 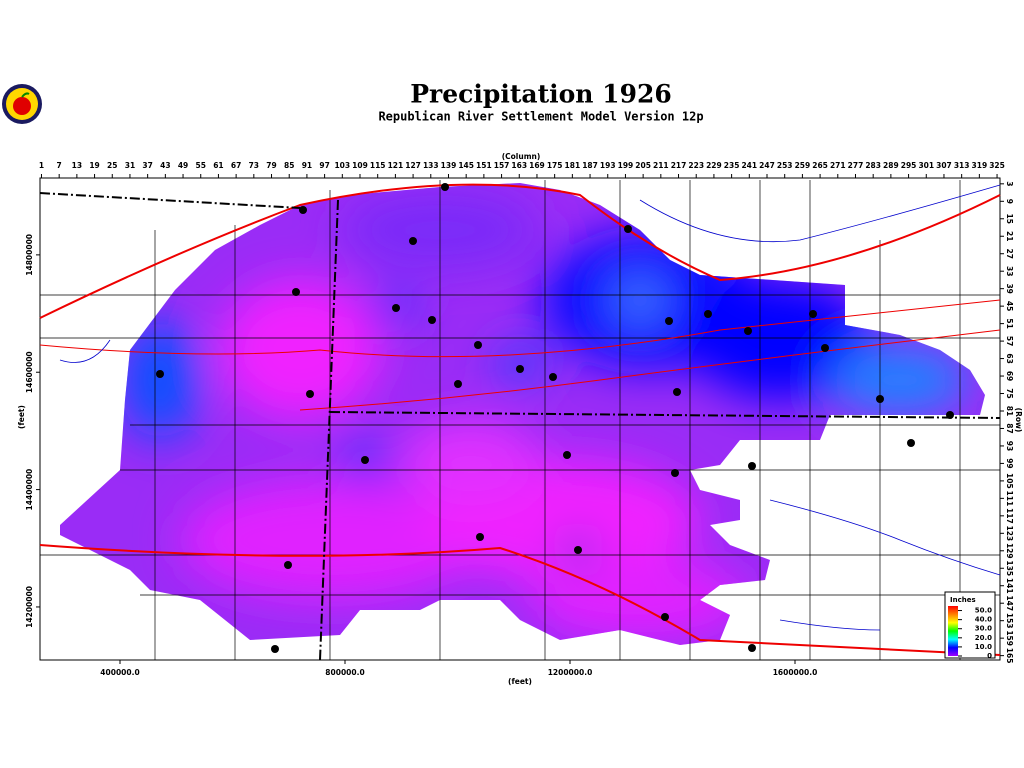 I want to click on column-tick-label: 7, so click(x=59, y=165).